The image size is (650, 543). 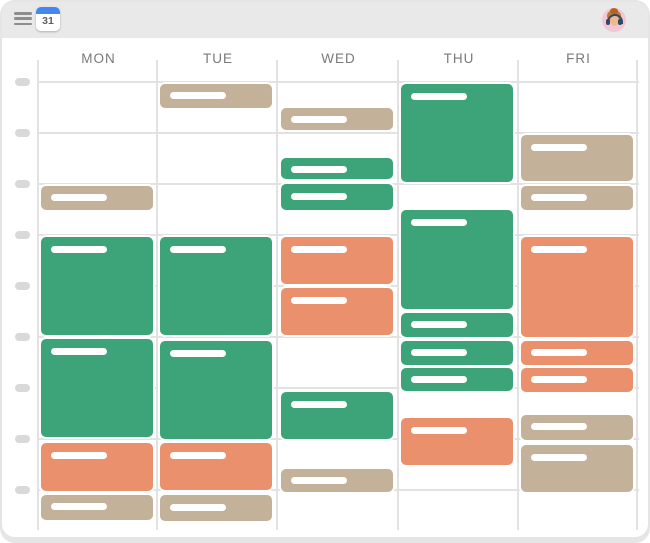 I want to click on hamburger-menu-icon, so click(x=23, y=19).